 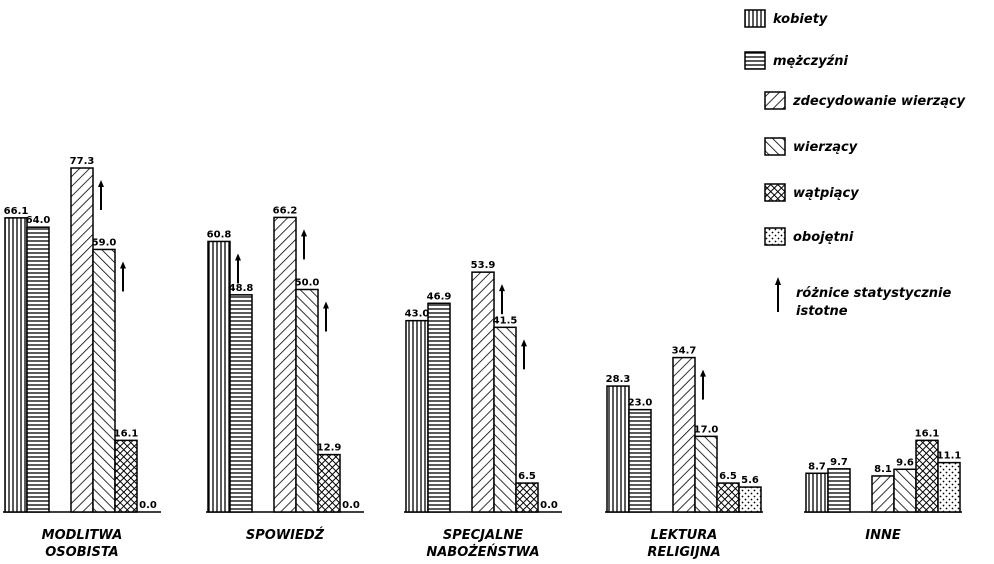 What do you see at coordinates (38, 220) in the screenshot?
I see `data-label: 64.0` at bounding box center [38, 220].